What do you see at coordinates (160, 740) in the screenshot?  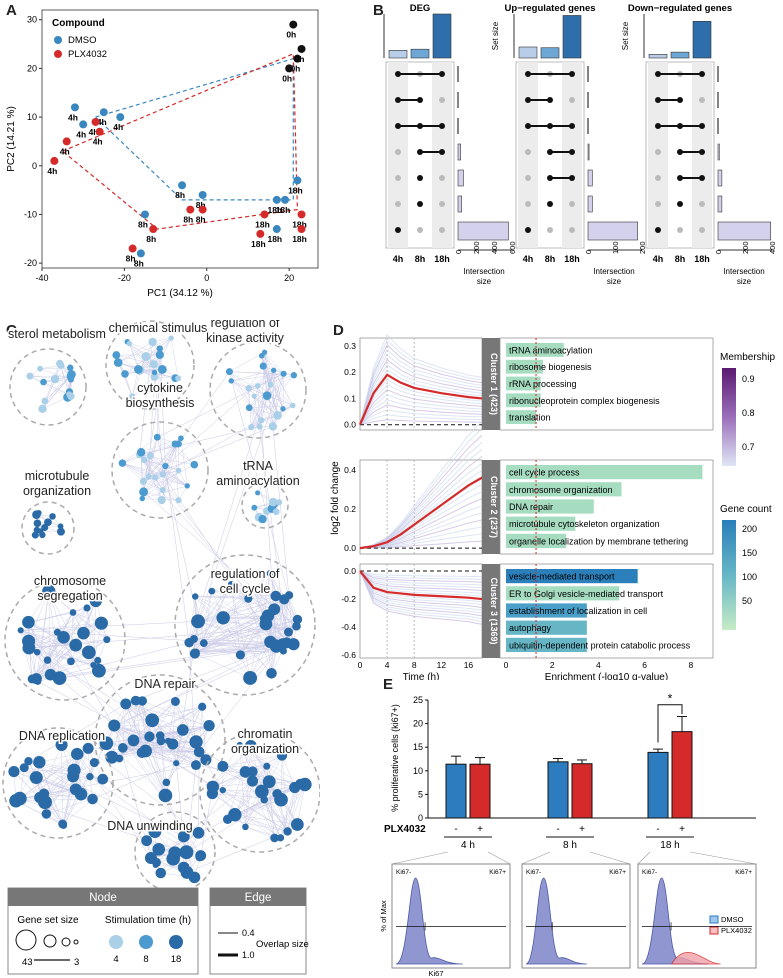 I see `cluster-outline` at bounding box center [160, 740].